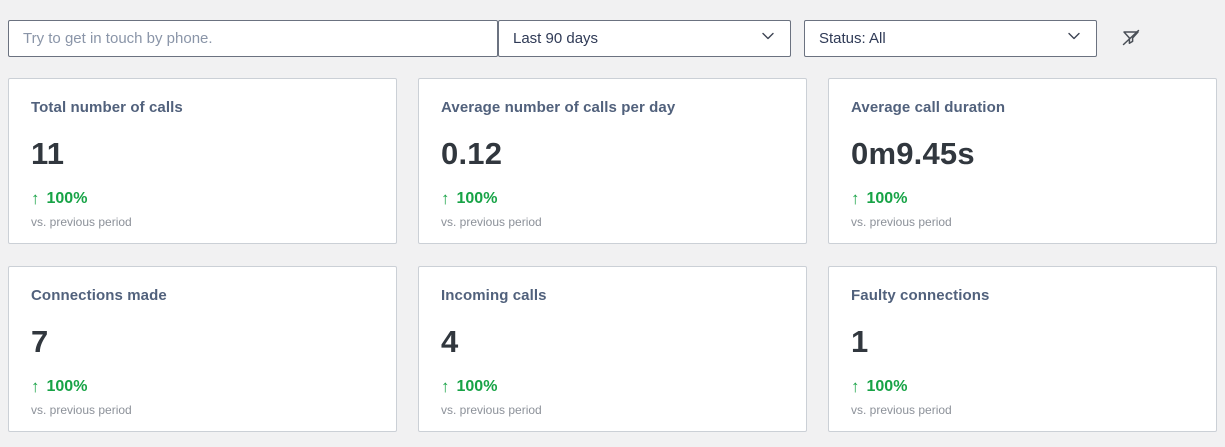 This screenshot has width=1225, height=447. What do you see at coordinates (852, 38) in the screenshot?
I see `status-select-value: Status: All` at bounding box center [852, 38].